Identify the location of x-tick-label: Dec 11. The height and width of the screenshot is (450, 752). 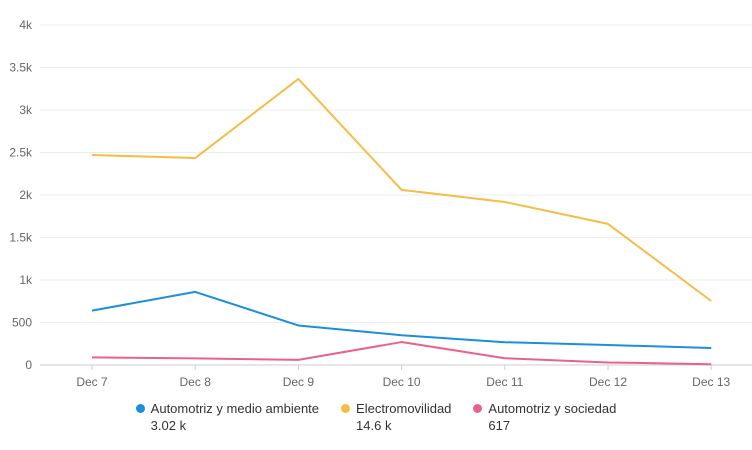
(504, 382).